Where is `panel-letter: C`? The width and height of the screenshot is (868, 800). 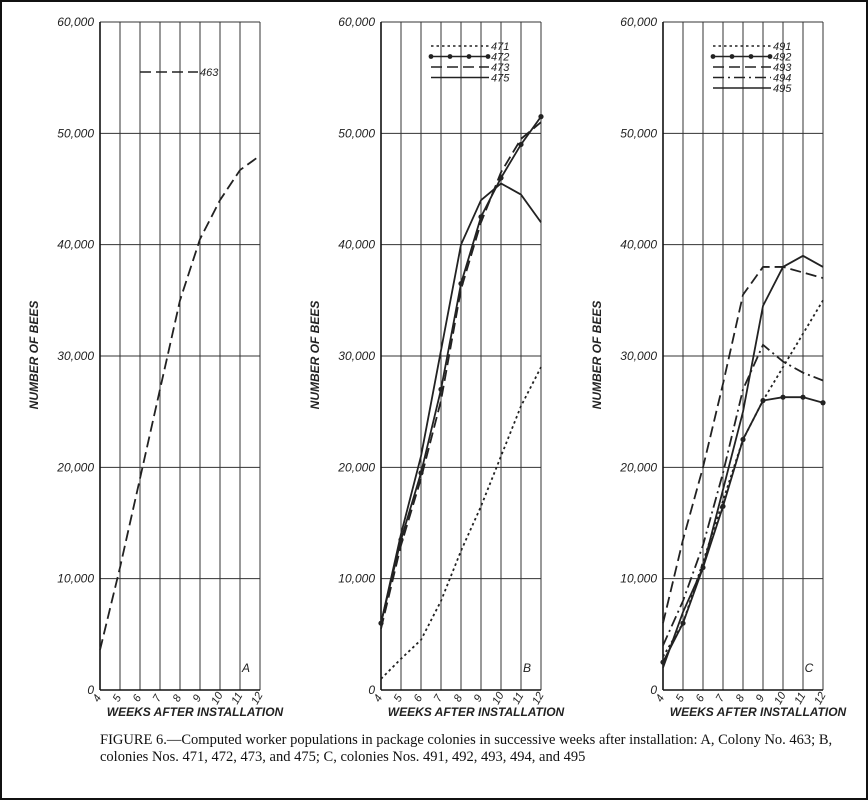 panel-letter: C is located at coordinates (809, 668).